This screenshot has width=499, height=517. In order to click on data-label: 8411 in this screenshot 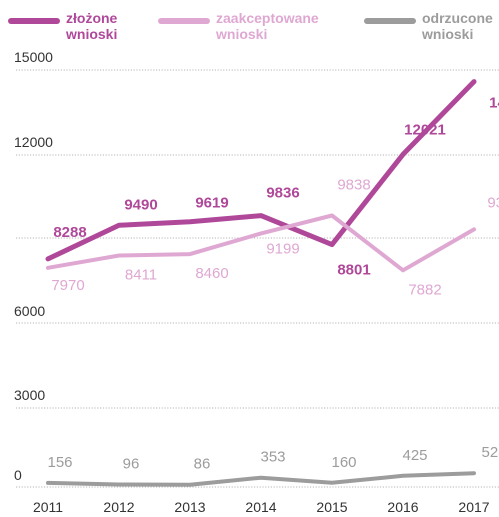, I will do `click(141, 274)`.